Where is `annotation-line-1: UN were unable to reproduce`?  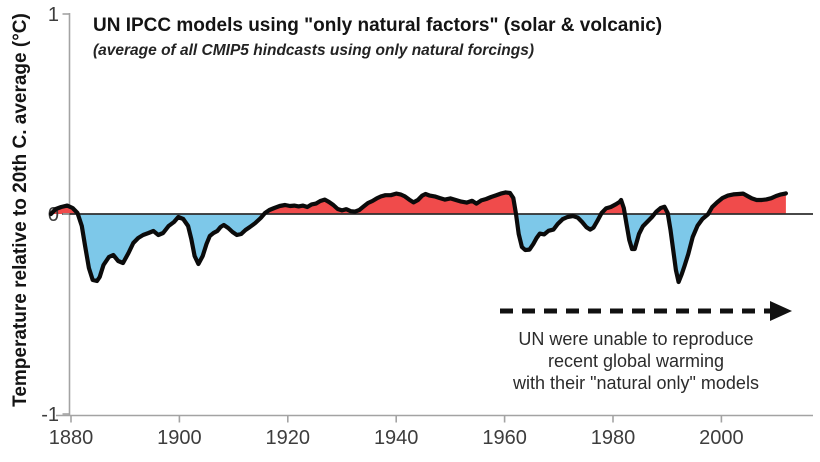 annotation-line-1: UN were unable to reproduce is located at coordinates (636, 339).